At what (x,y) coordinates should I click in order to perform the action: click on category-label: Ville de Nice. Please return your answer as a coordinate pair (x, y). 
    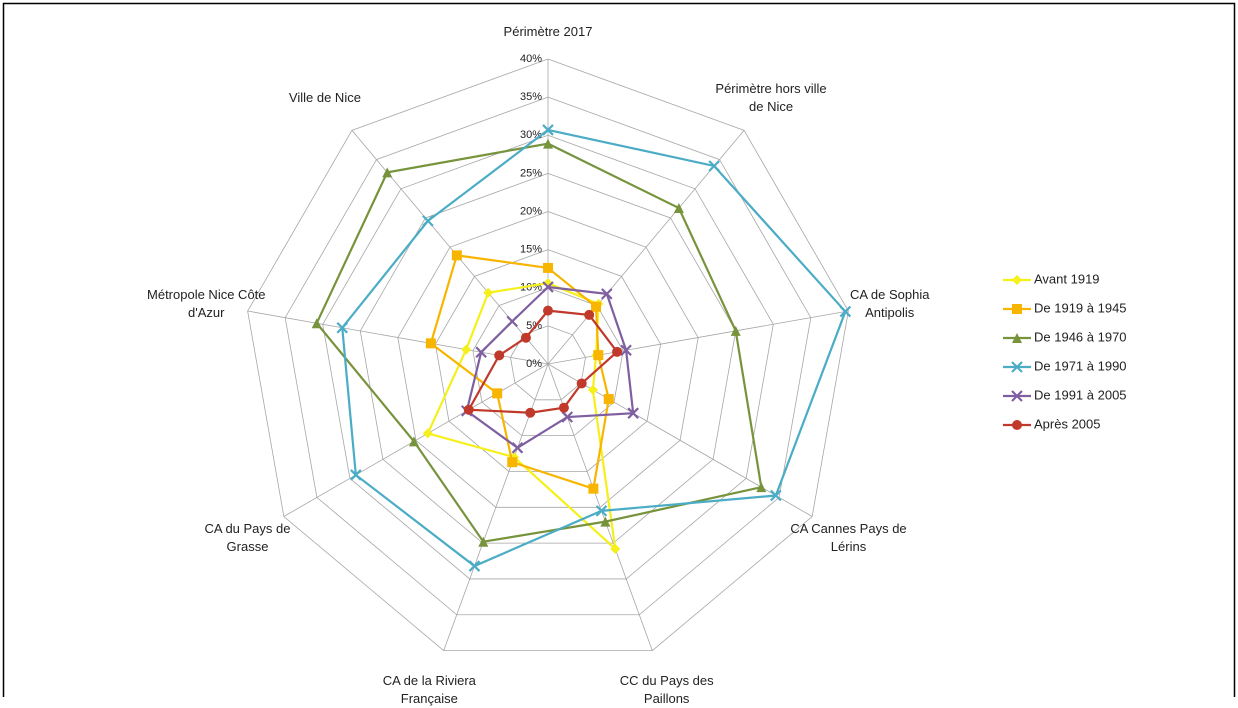
    Looking at the image, I should click on (324, 98).